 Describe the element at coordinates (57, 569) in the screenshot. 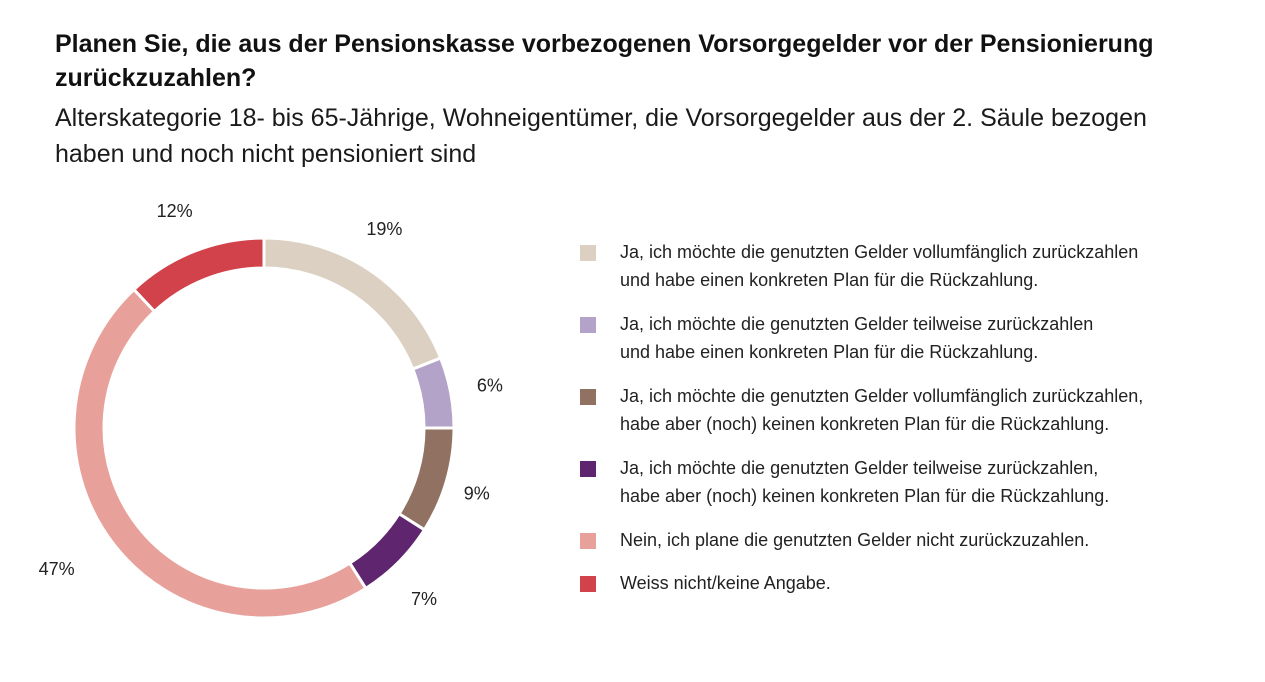

I see `slice-value-label: 47%` at that location.